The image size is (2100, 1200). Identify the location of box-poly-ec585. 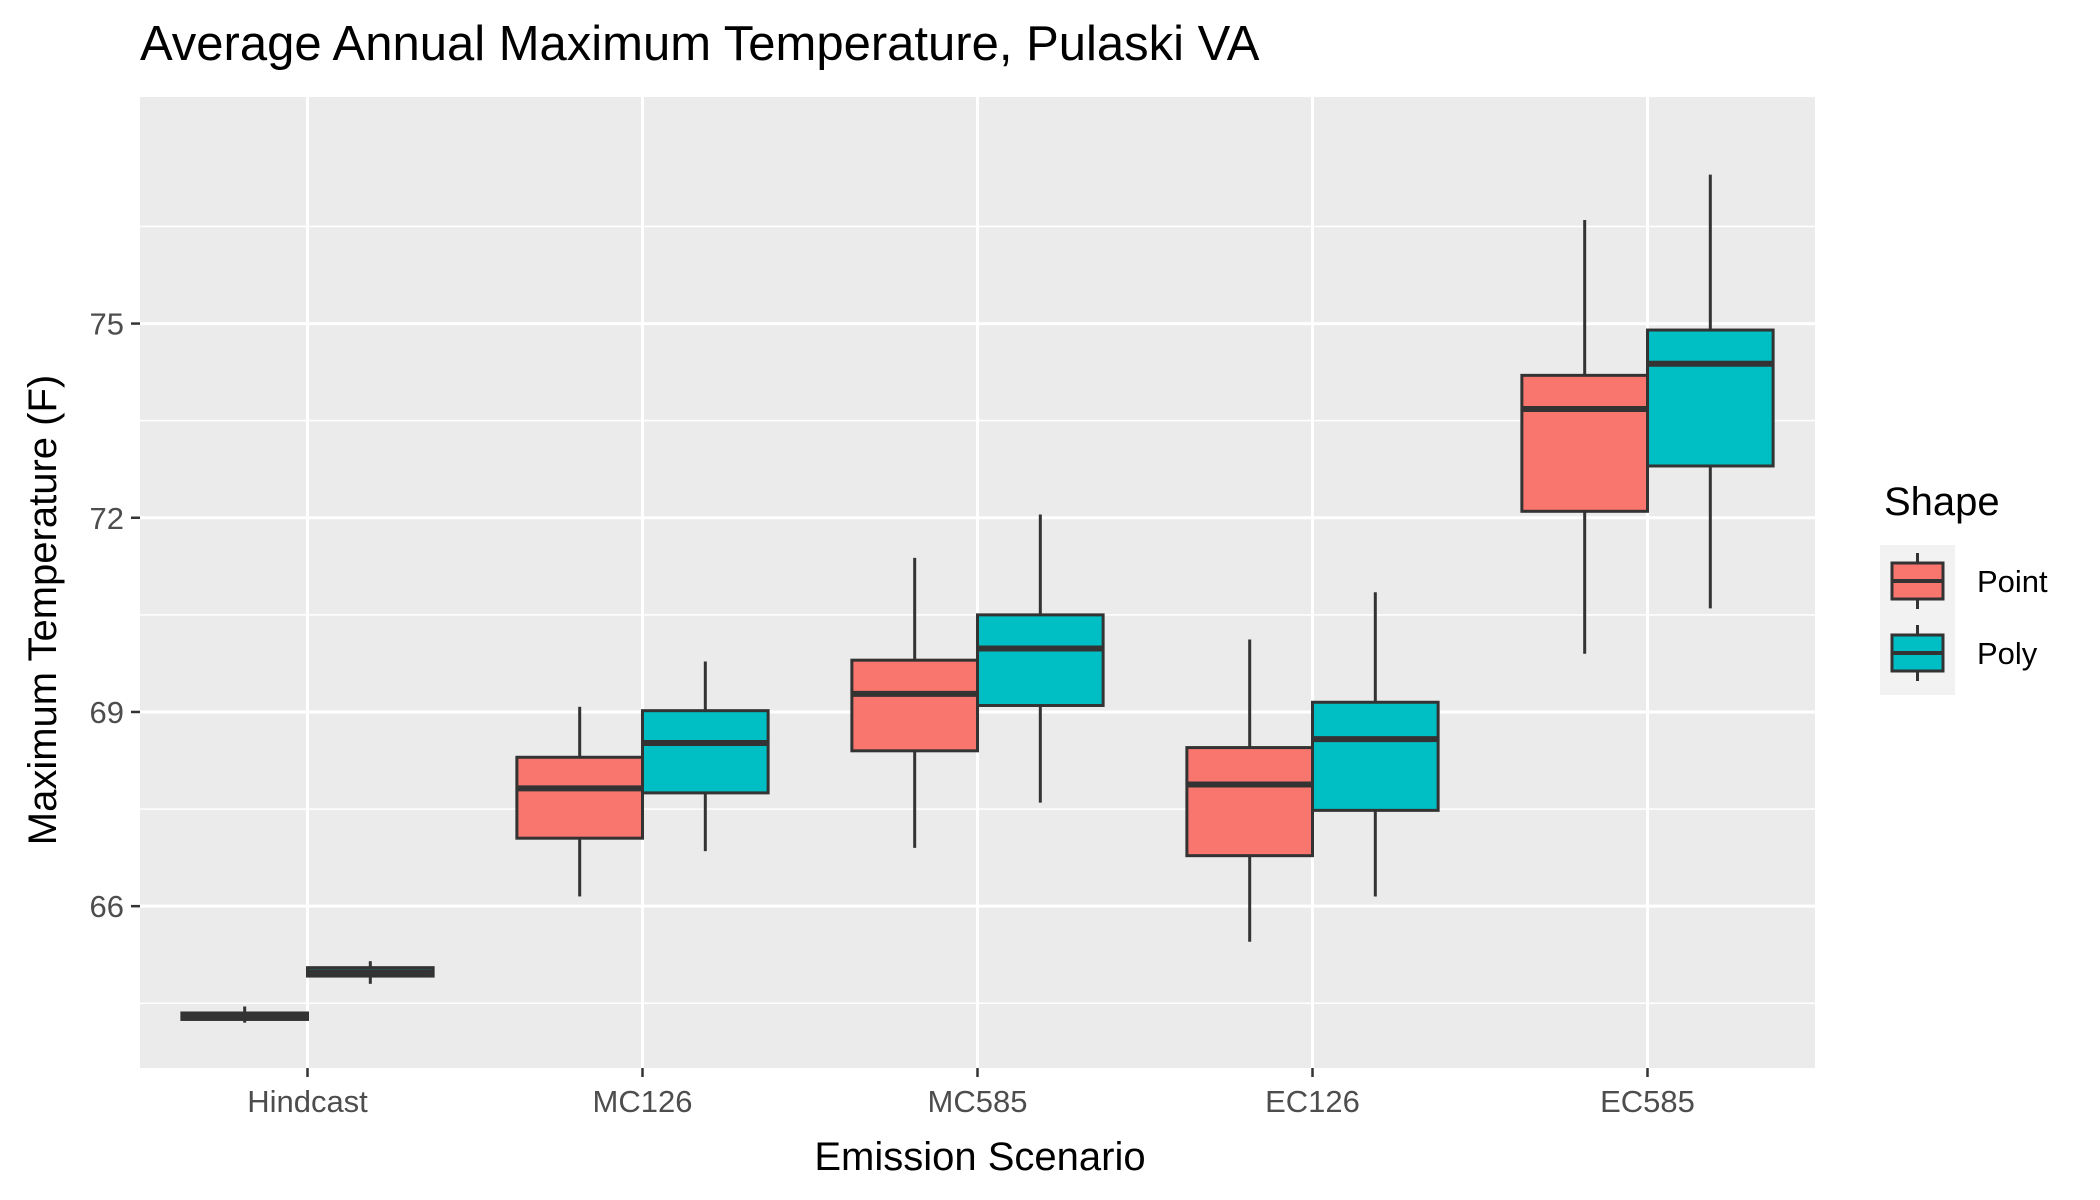
(1710, 391).